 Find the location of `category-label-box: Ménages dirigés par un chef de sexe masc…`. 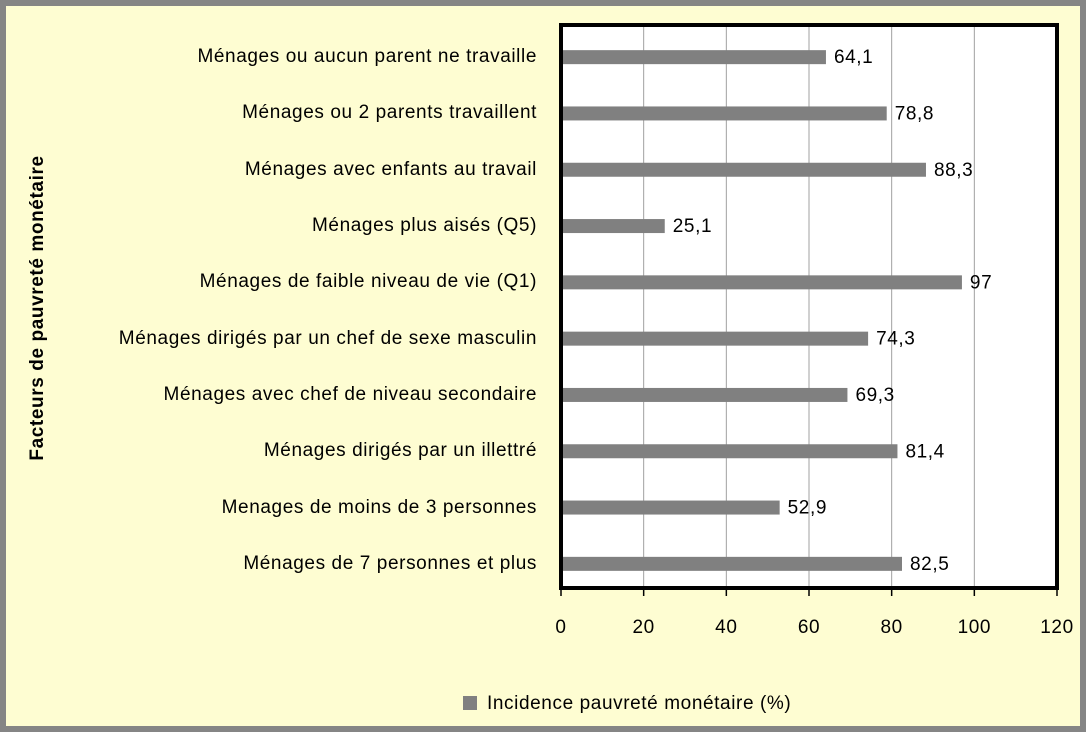

category-label-box: Ménages dirigés par un chef de sexe masc… is located at coordinates (297, 339).